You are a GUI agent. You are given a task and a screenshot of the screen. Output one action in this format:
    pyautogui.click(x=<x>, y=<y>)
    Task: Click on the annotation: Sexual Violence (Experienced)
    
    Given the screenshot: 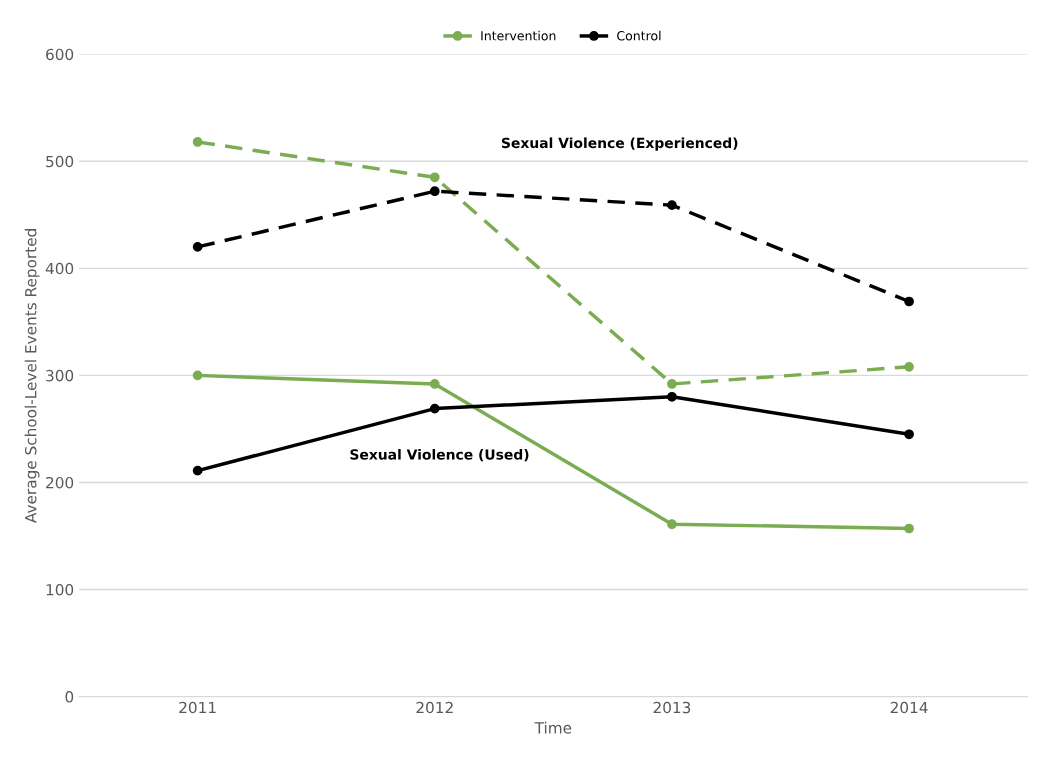 What is the action you would take?
    pyautogui.click(x=619, y=144)
    